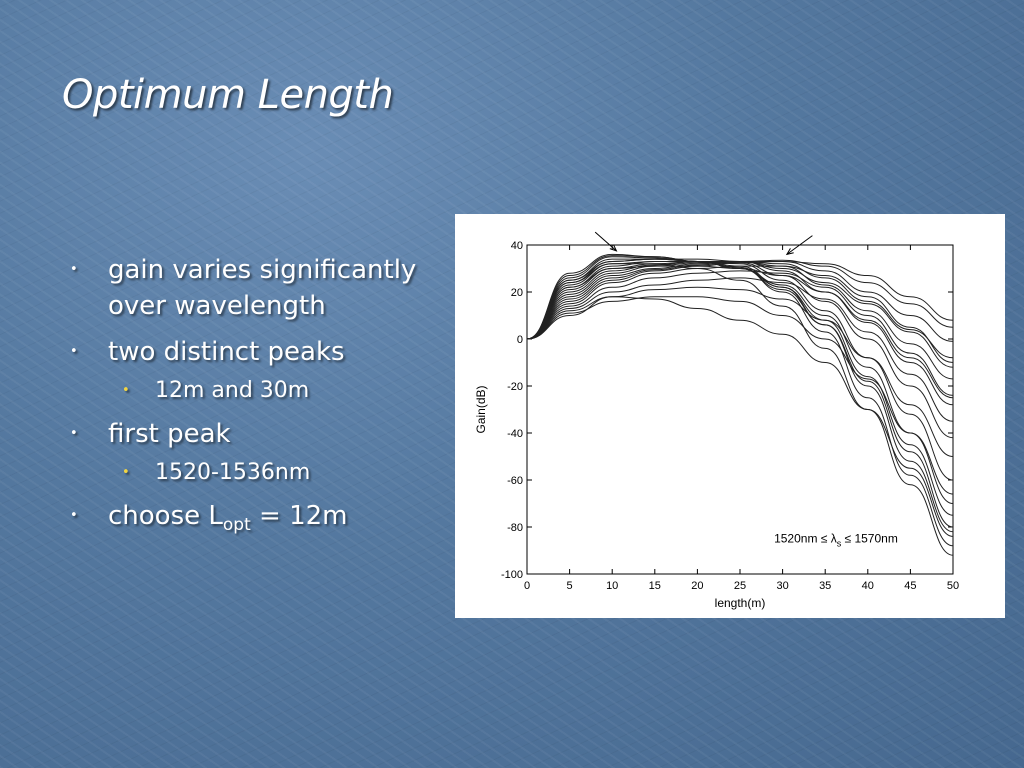  Describe the element at coordinates (169, 434) in the screenshot. I see `bullet-text: first peak` at that location.